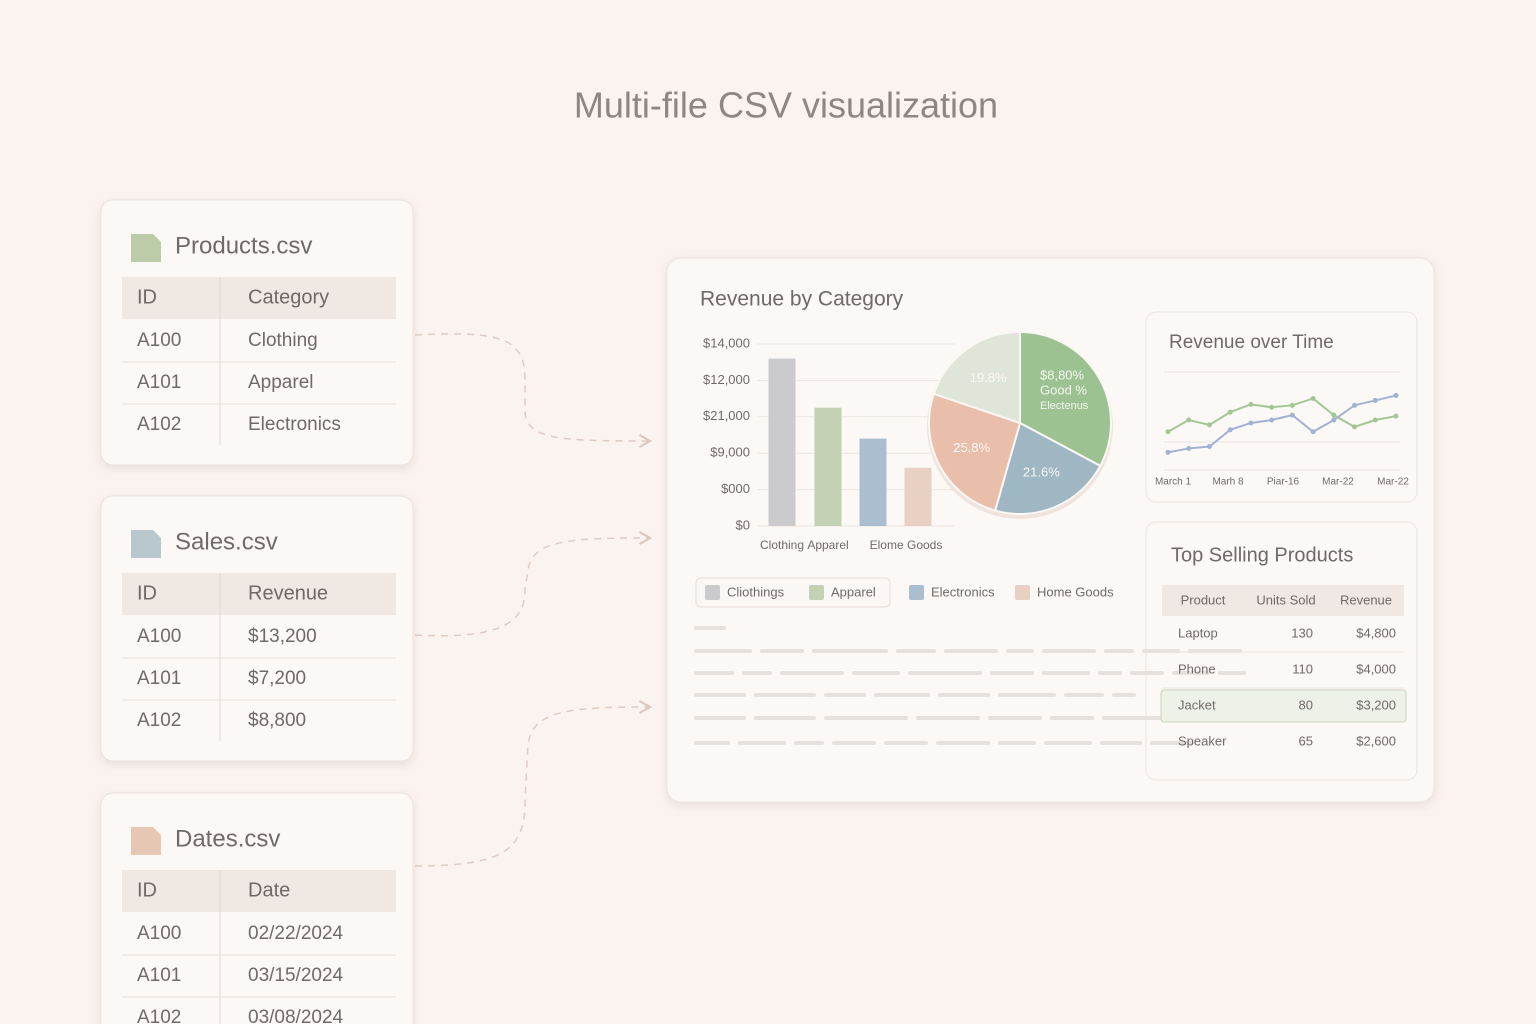 This screenshot has height=1024, width=1536. Describe the element at coordinates (1306, 740) in the screenshot. I see `cell: 65` at that location.